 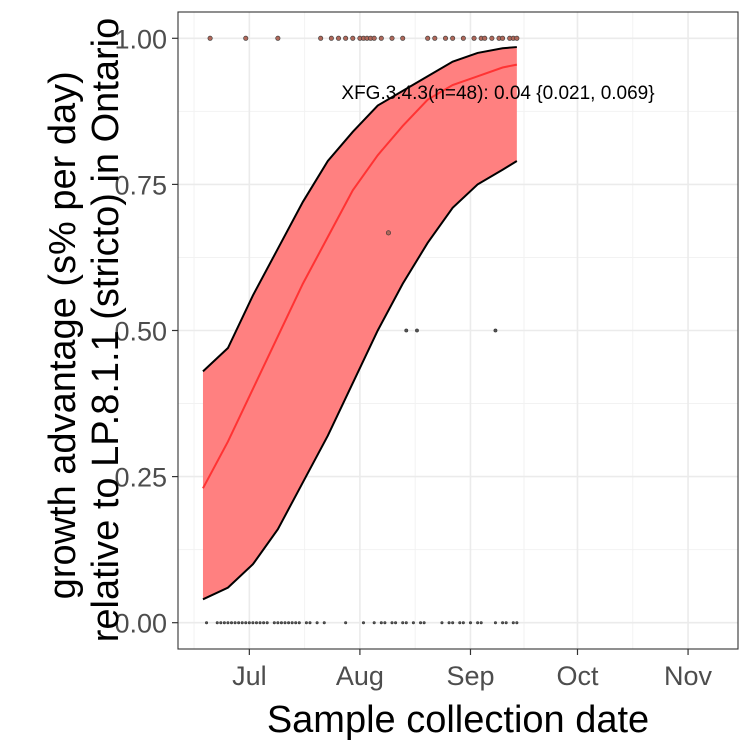 I want to click on y-tick-label: 0.75, so click(x=140, y=185).